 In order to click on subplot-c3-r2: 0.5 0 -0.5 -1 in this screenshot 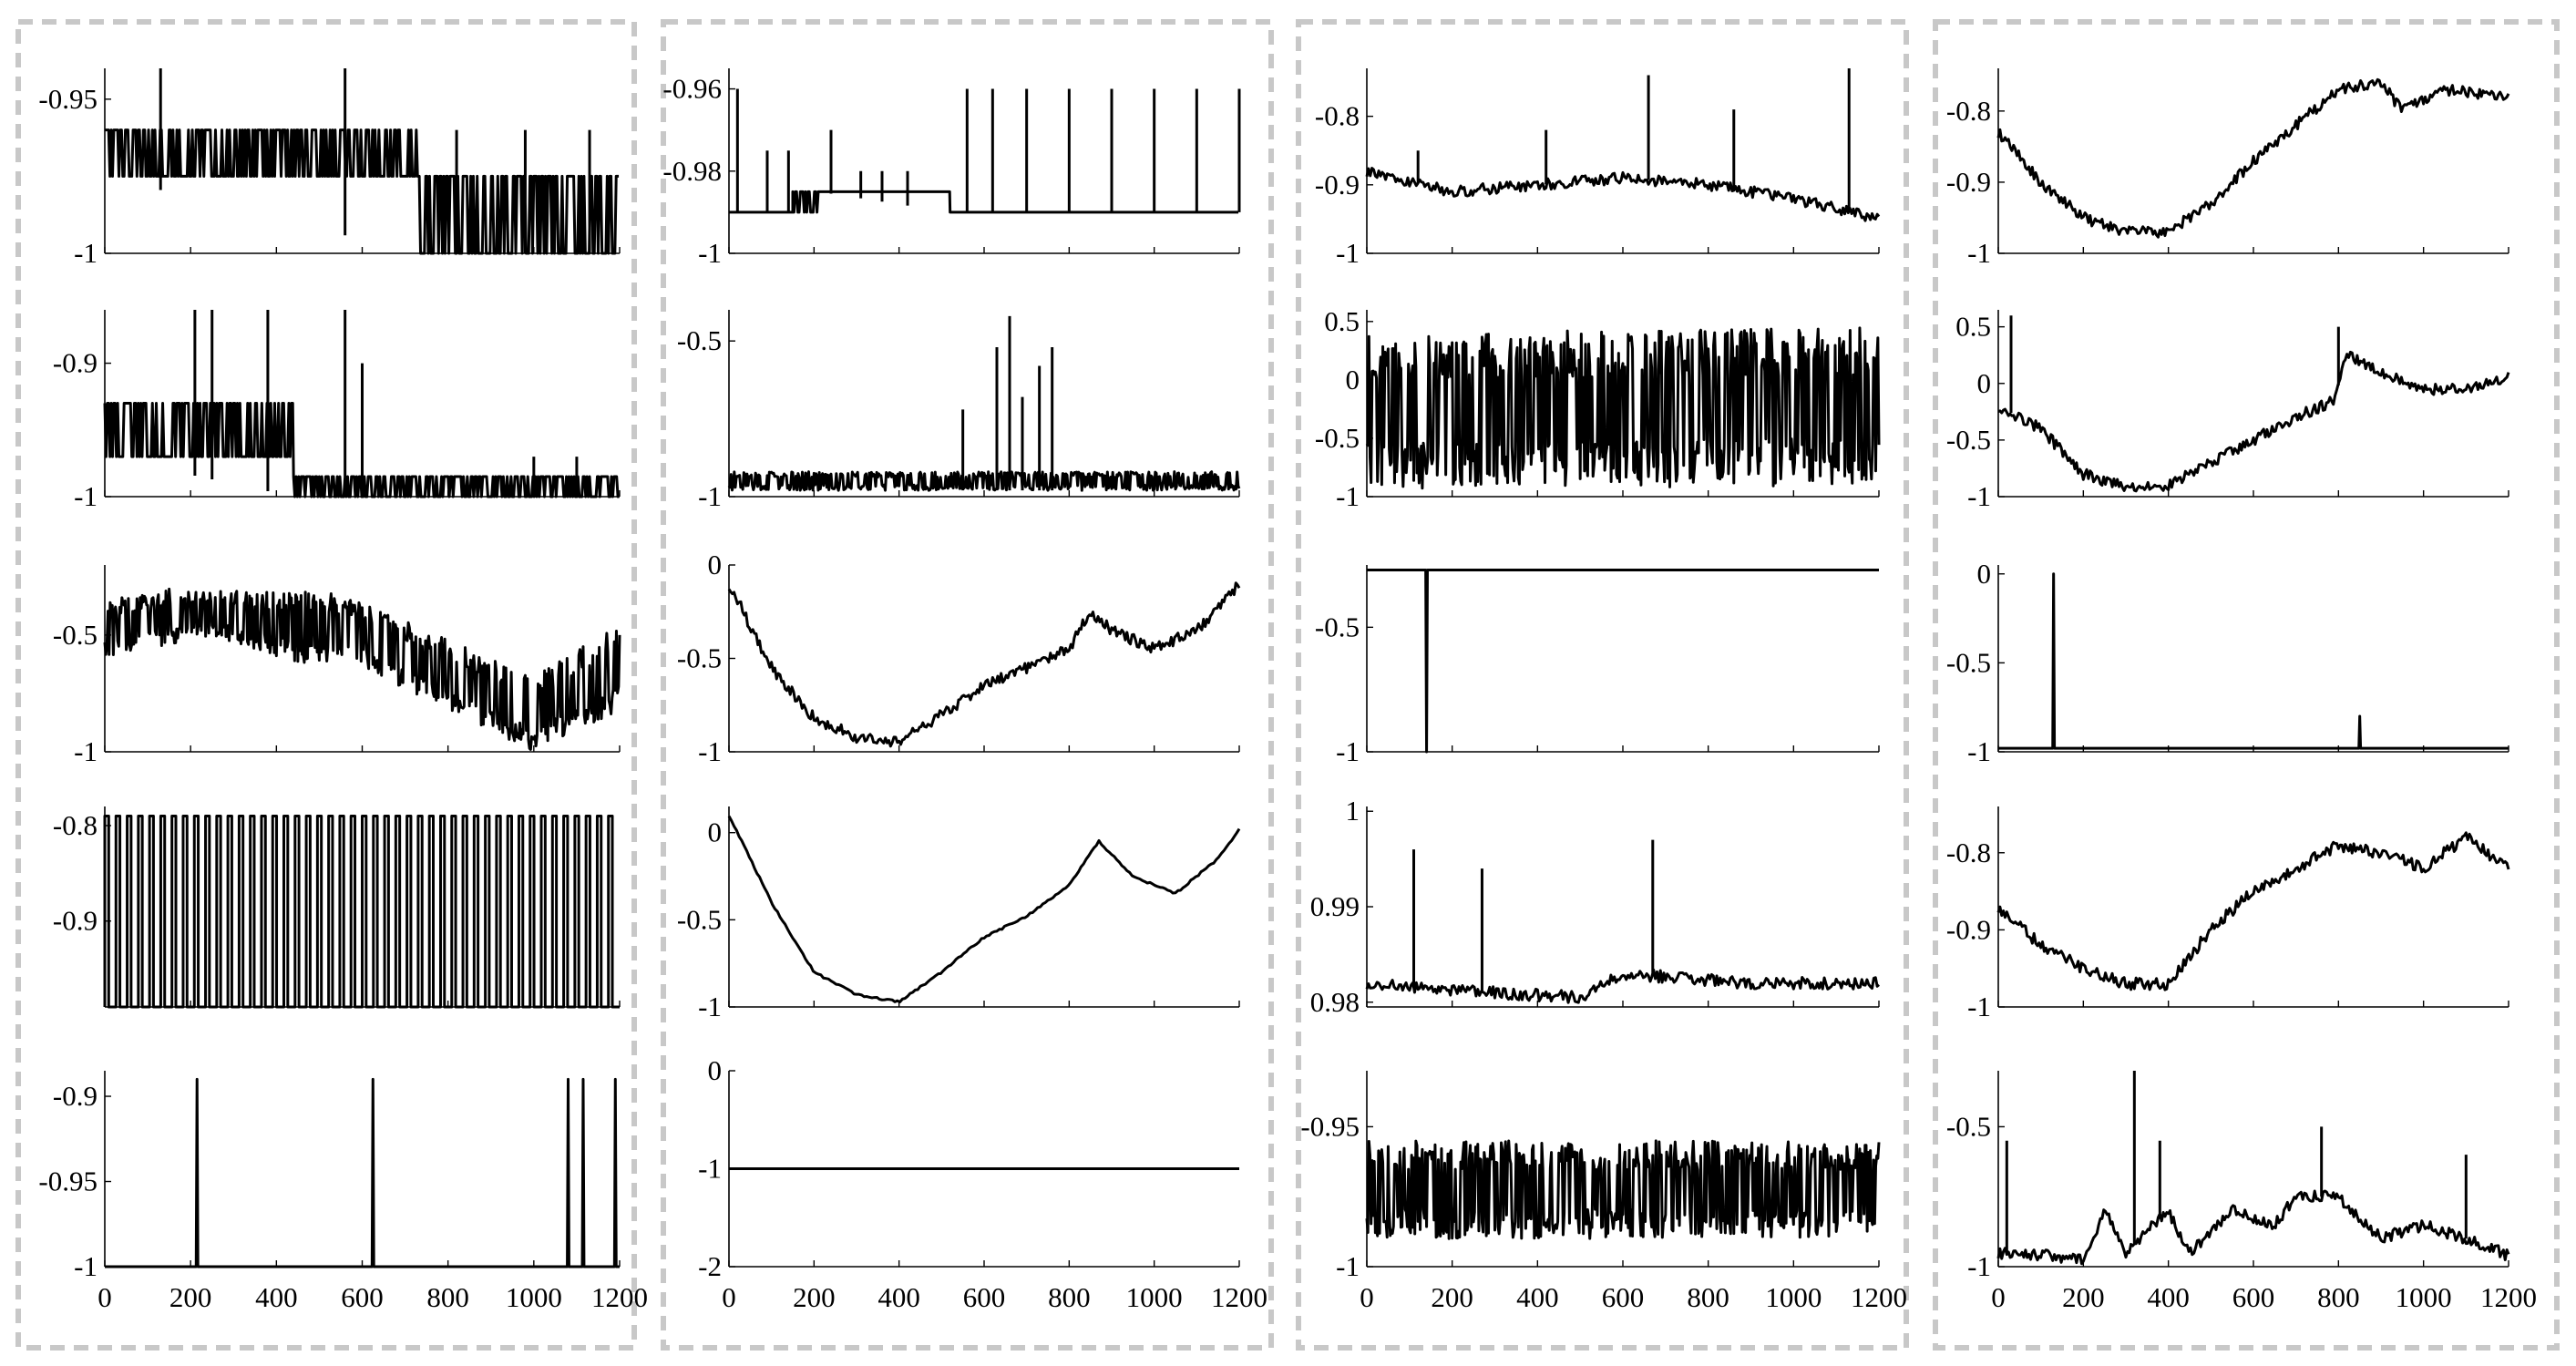, I will do `click(1598, 408)`.